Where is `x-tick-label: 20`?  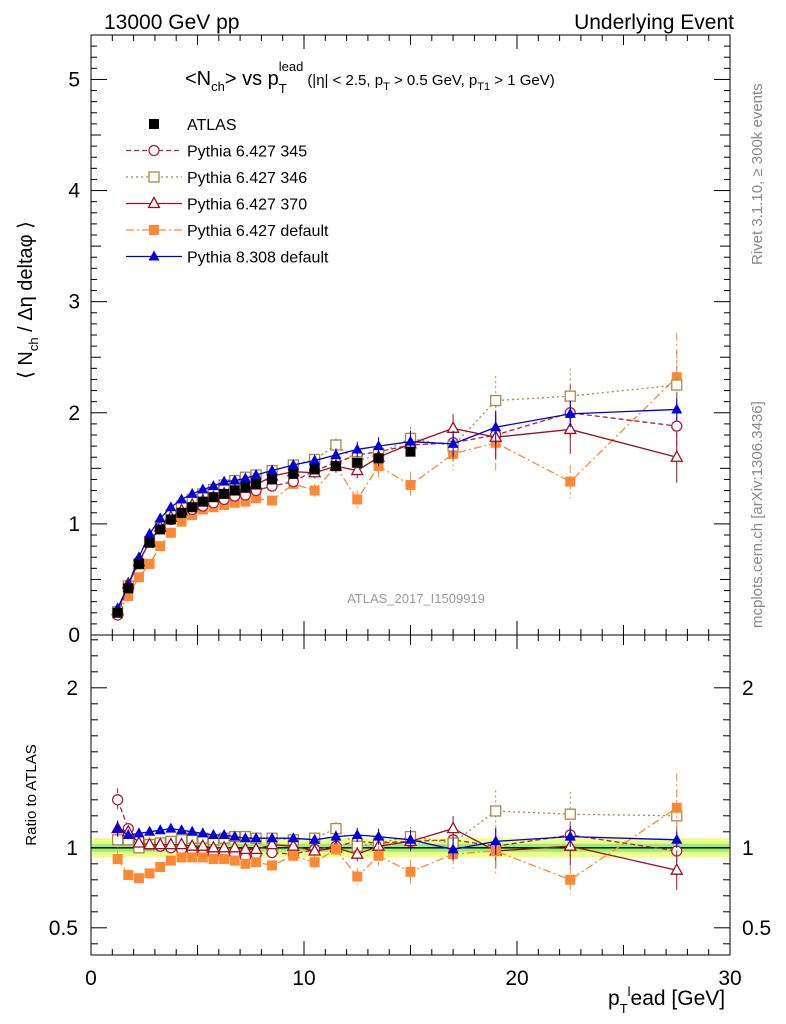 x-tick-label: 20 is located at coordinates (516, 978).